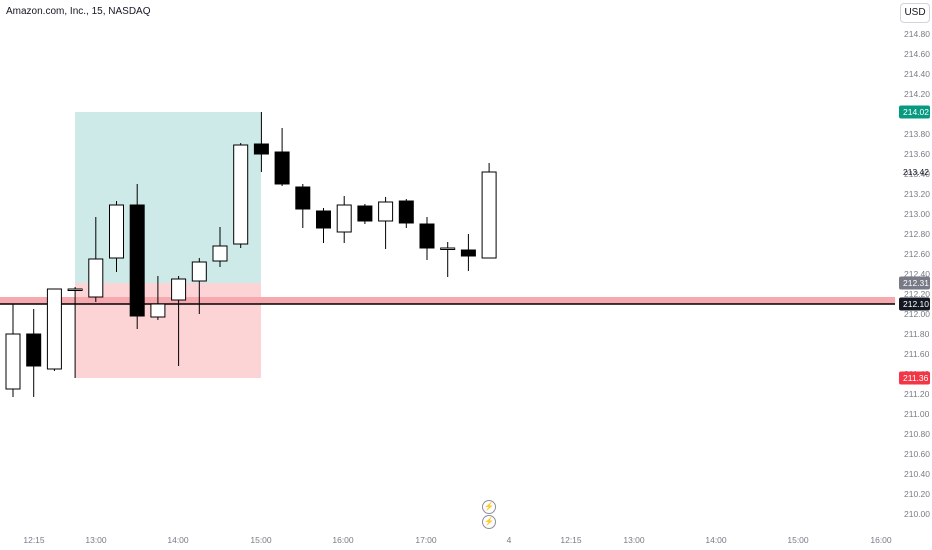 The image size is (932, 550). I want to click on y-tick-label: 212.60, so click(917, 254).